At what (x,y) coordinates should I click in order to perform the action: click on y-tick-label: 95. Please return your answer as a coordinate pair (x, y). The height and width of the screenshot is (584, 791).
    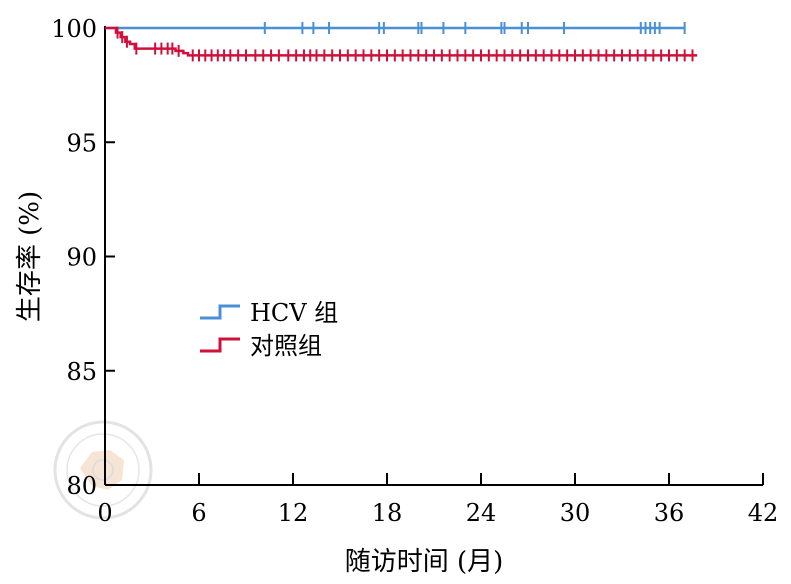
    Looking at the image, I should click on (81, 143).